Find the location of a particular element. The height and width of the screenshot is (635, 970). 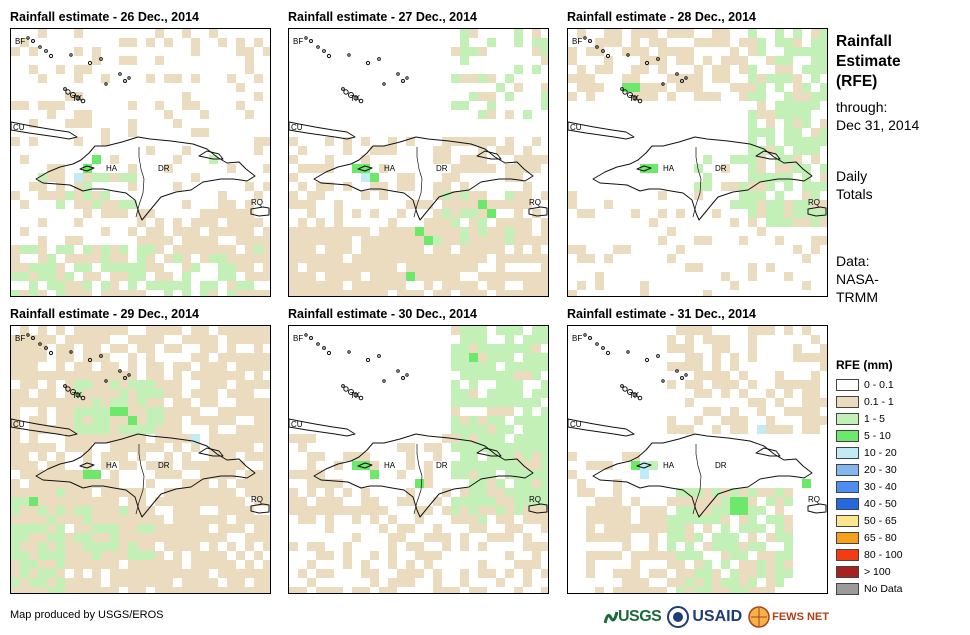

map-label-tk: TK is located at coordinates (634, 395).